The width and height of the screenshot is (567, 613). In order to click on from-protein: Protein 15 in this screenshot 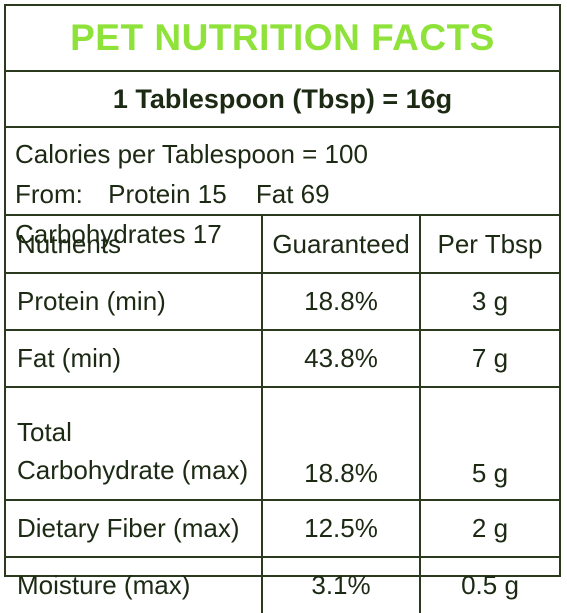, I will do `click(167, 194)`.